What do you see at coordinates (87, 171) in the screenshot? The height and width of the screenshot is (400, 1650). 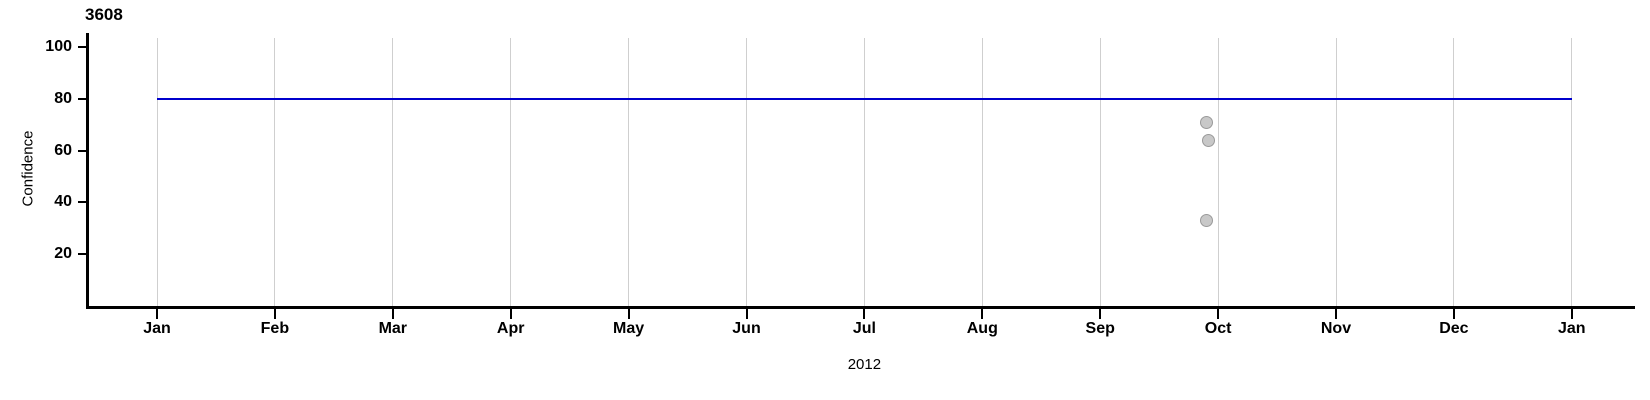 I see `y-axis-line` at bounding box center [87, 171].